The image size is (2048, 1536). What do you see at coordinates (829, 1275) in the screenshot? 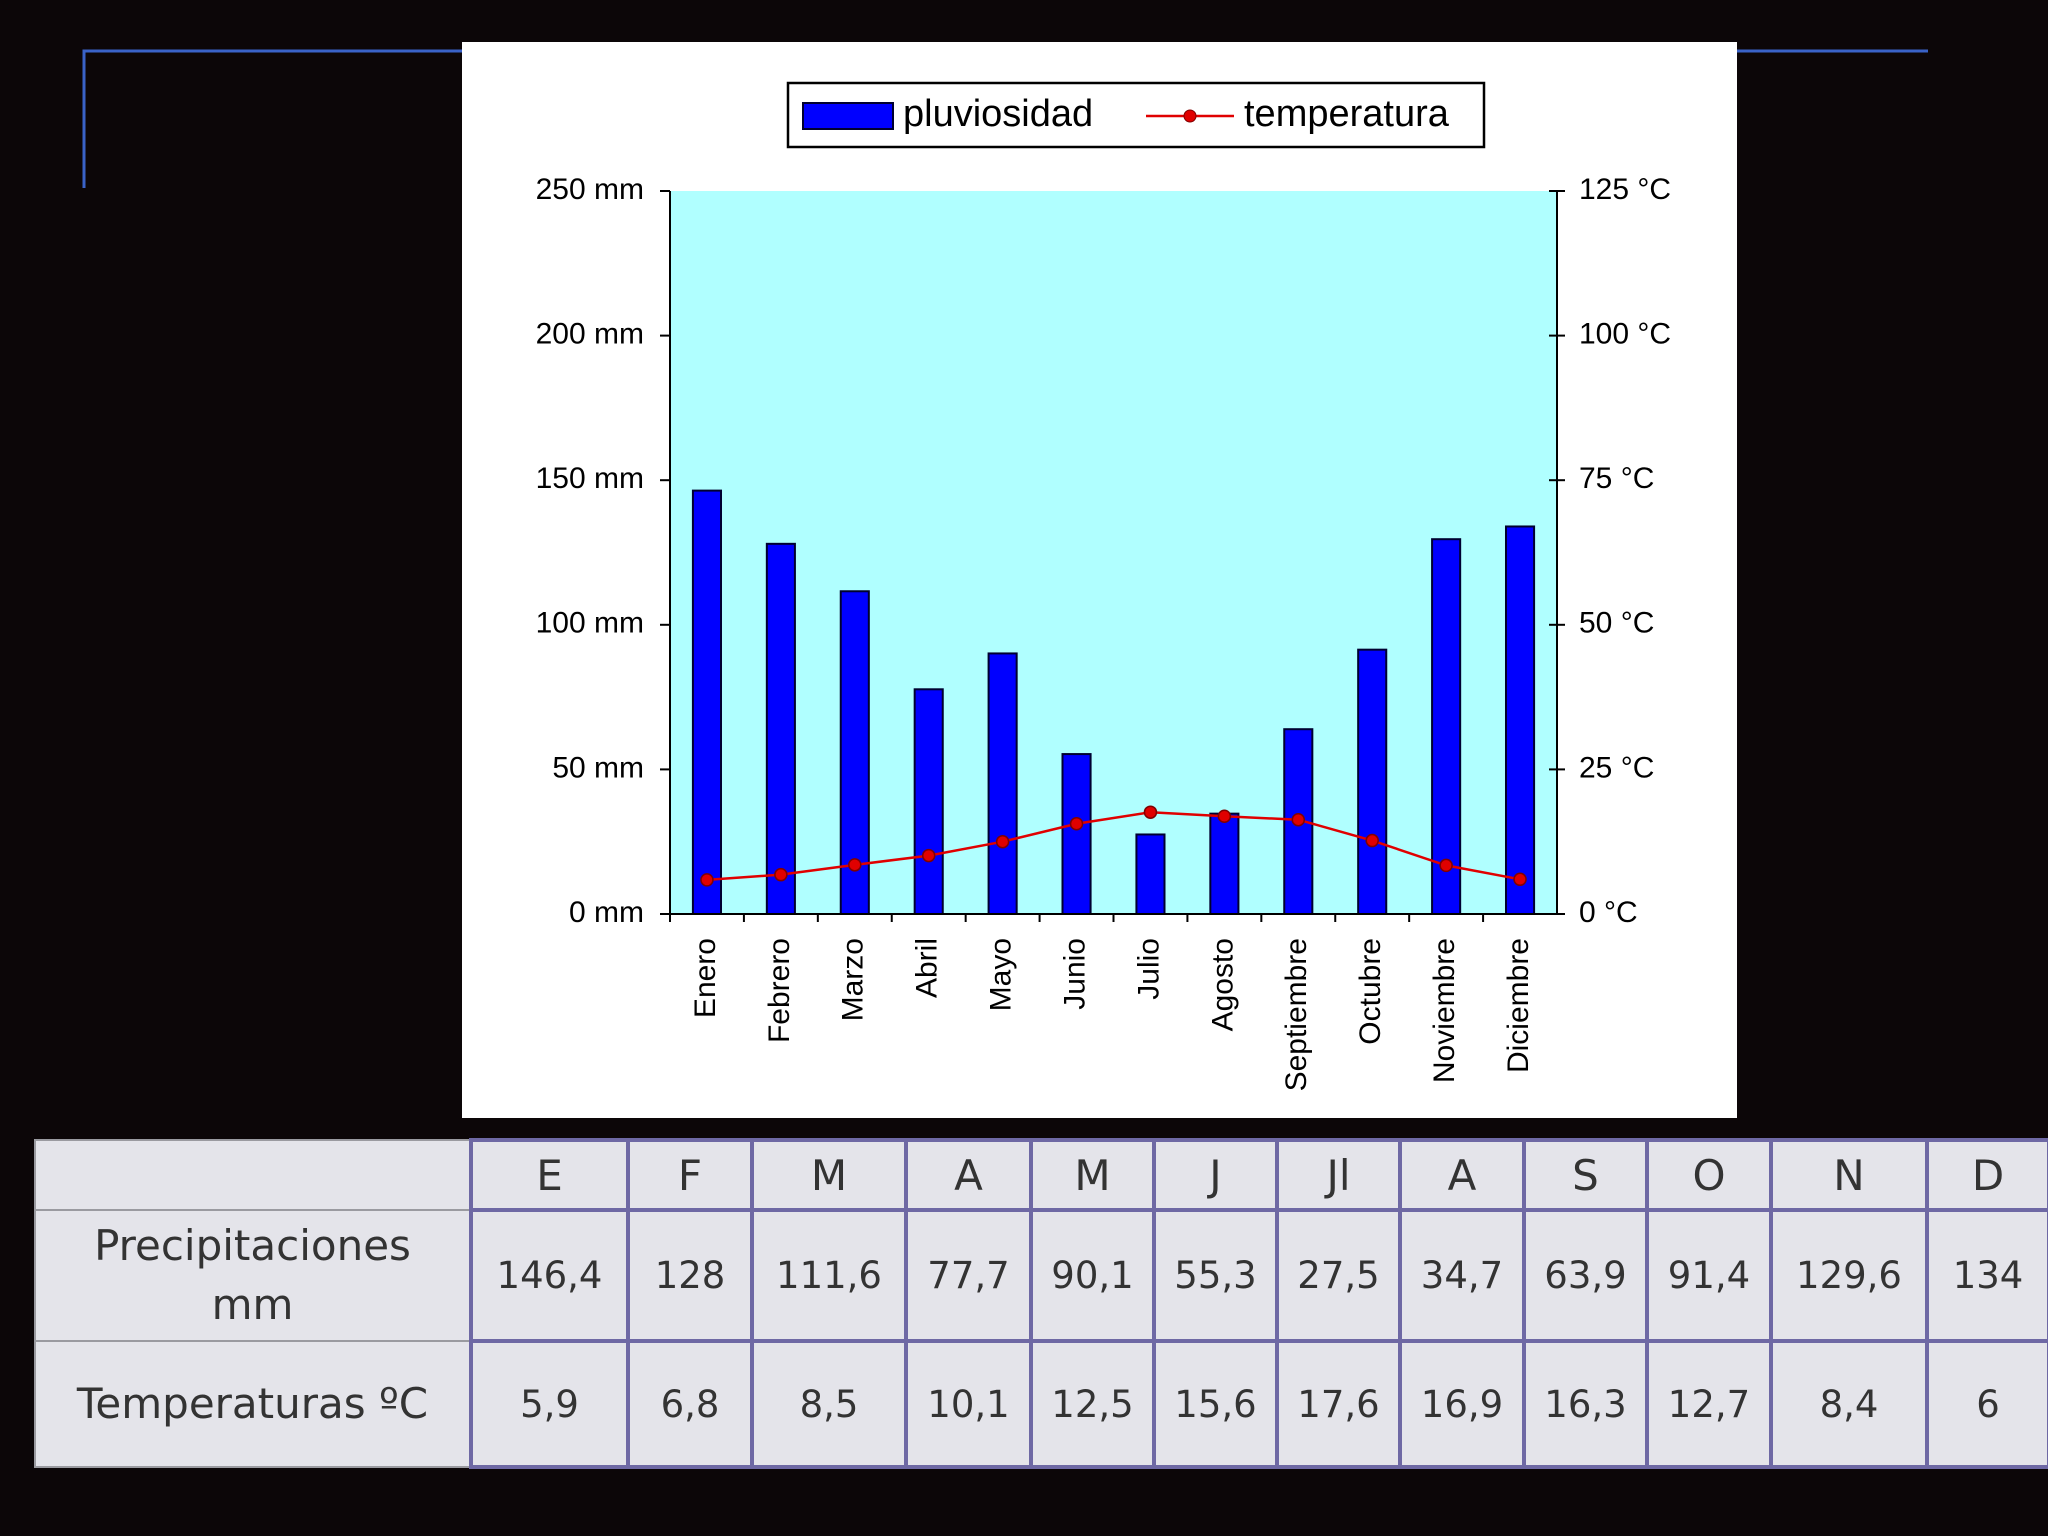
I see `data-cell: 111,6` at bounding box center [829, 1275].